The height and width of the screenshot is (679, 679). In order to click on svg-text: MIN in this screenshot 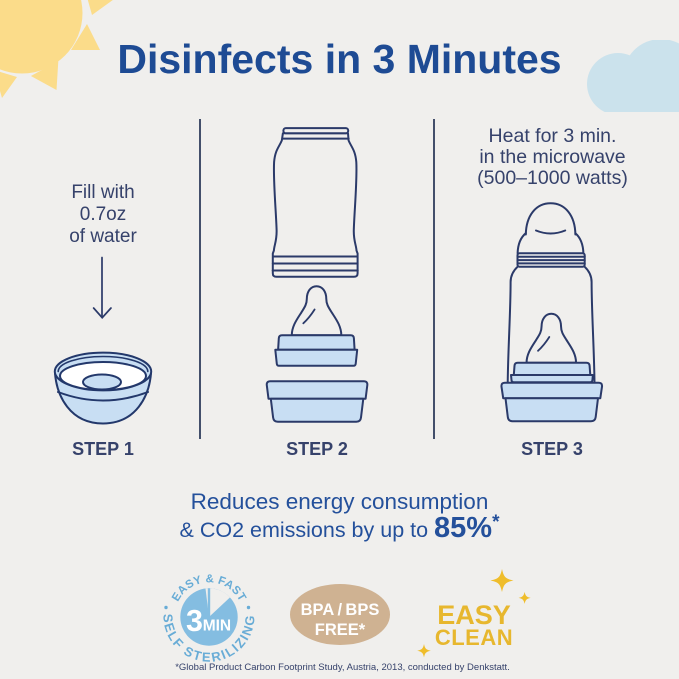, I will do `click(217, 625)`.